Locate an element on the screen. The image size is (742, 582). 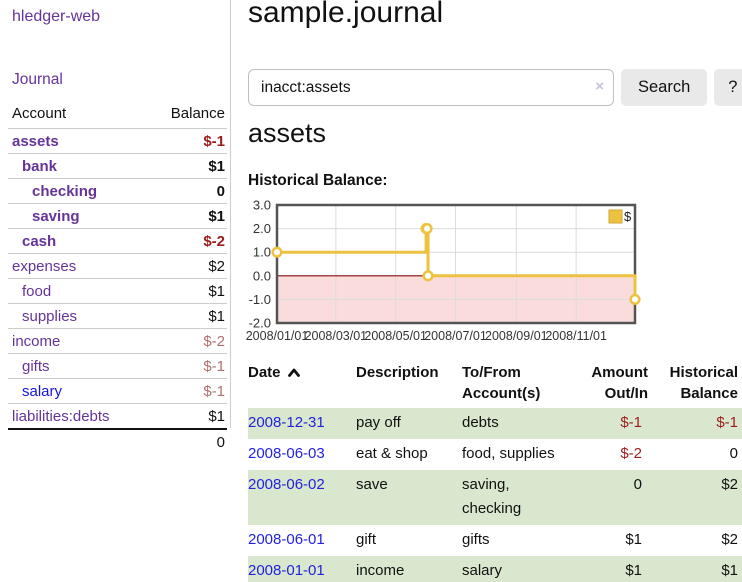
date-column-header: Date is located at coordinates (297, 384).